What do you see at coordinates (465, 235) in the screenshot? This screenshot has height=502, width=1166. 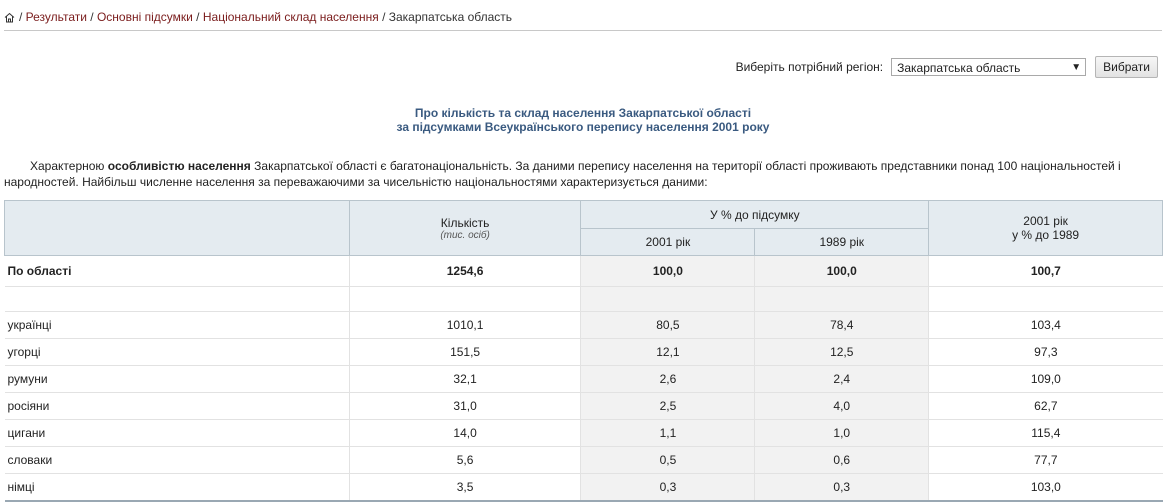 I see `header-count-unit: (тис. осіб)` at bounding box center [465, 235].